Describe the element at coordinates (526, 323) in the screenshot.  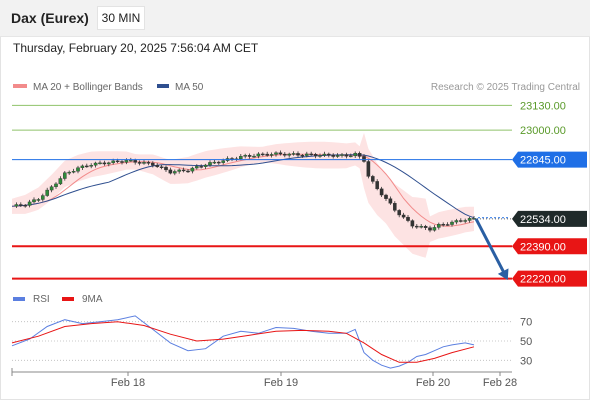
I see `rsi-tick-label: 70` at that location.